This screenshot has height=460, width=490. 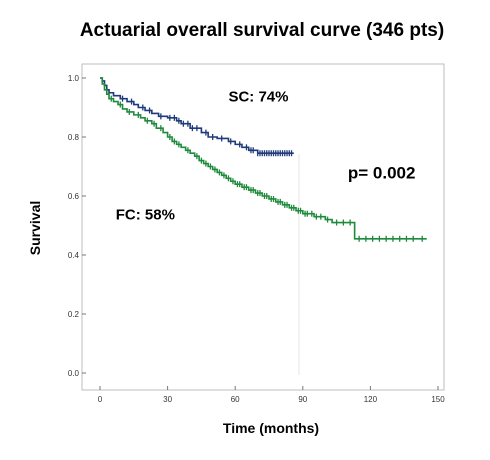 I want to click on y-axis-label: Survival, so click(x=35, y=228).